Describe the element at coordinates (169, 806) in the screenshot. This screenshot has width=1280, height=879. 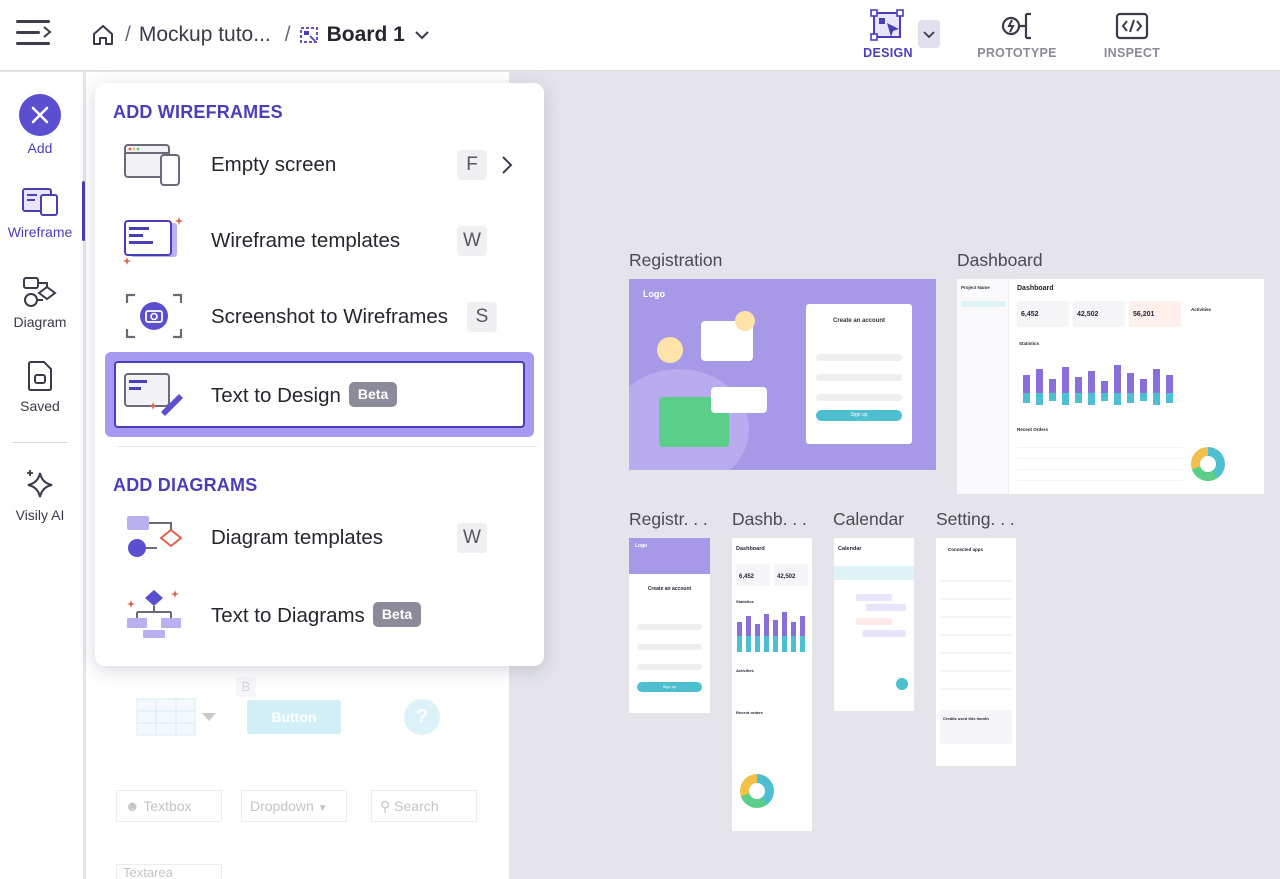
I see `textbox-component: ☻ Textbox` at that location.